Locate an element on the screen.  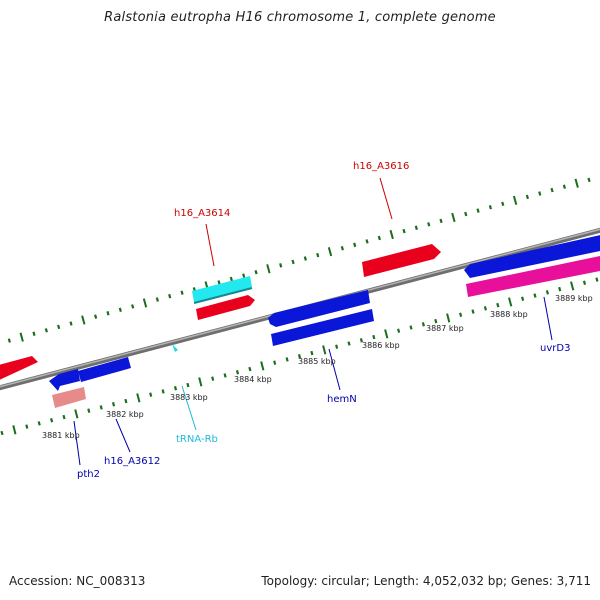
cds-h16-A3614 is located at coordinates (225, 307).